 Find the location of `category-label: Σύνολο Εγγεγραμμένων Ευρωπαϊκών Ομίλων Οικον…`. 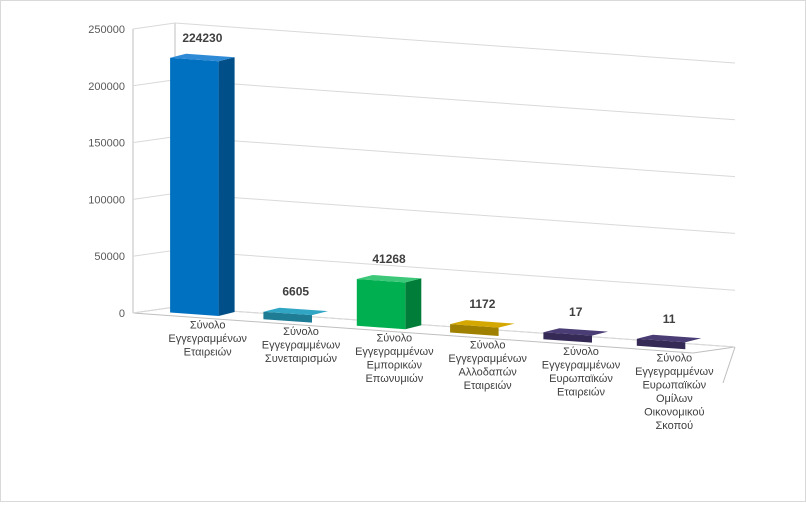

category-label: Σύνολο Εγγεγραμμένων Ευρωπαϊκών Ομίλων Οικον… is located at coordinates (674, 393).